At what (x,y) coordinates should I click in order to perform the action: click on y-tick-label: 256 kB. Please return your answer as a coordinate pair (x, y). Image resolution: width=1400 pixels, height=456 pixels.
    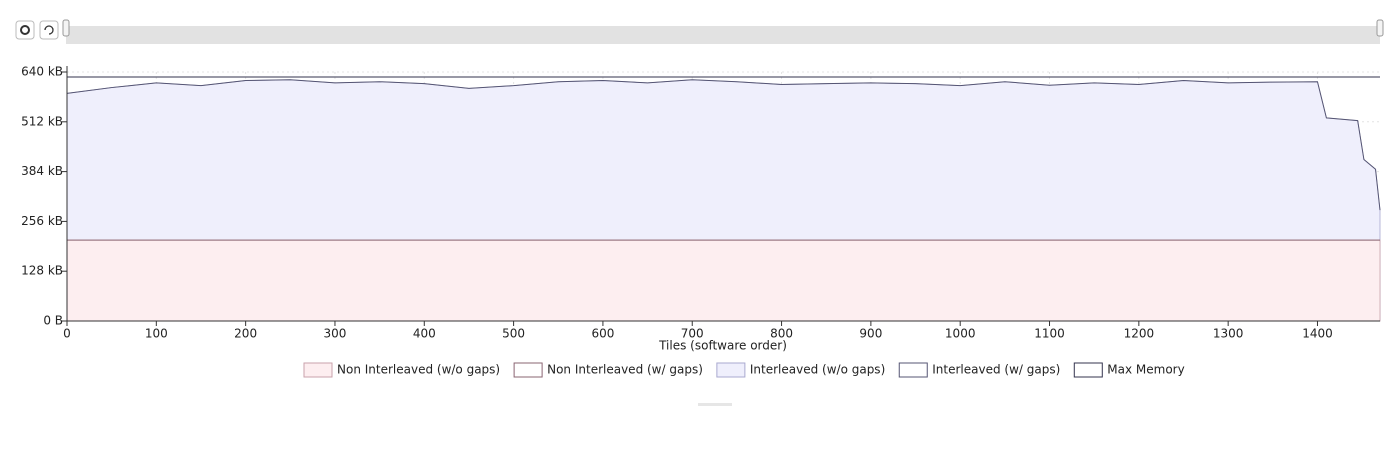
    Looking at the image, I should click on (42, 221).